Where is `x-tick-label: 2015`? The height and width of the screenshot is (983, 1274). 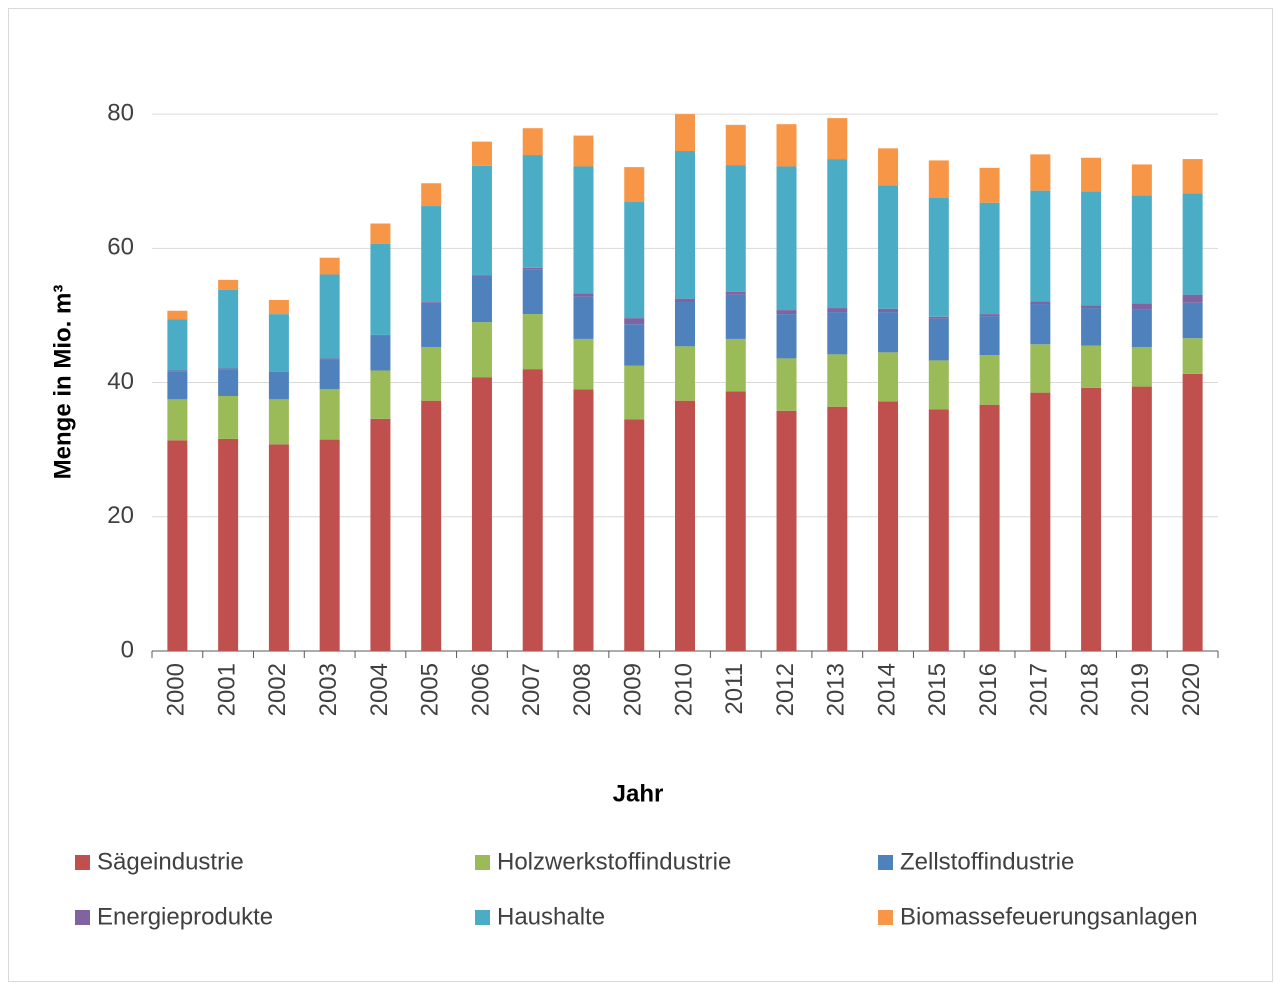
x-tick-label: 2015 is located at coordinates (937, 689).